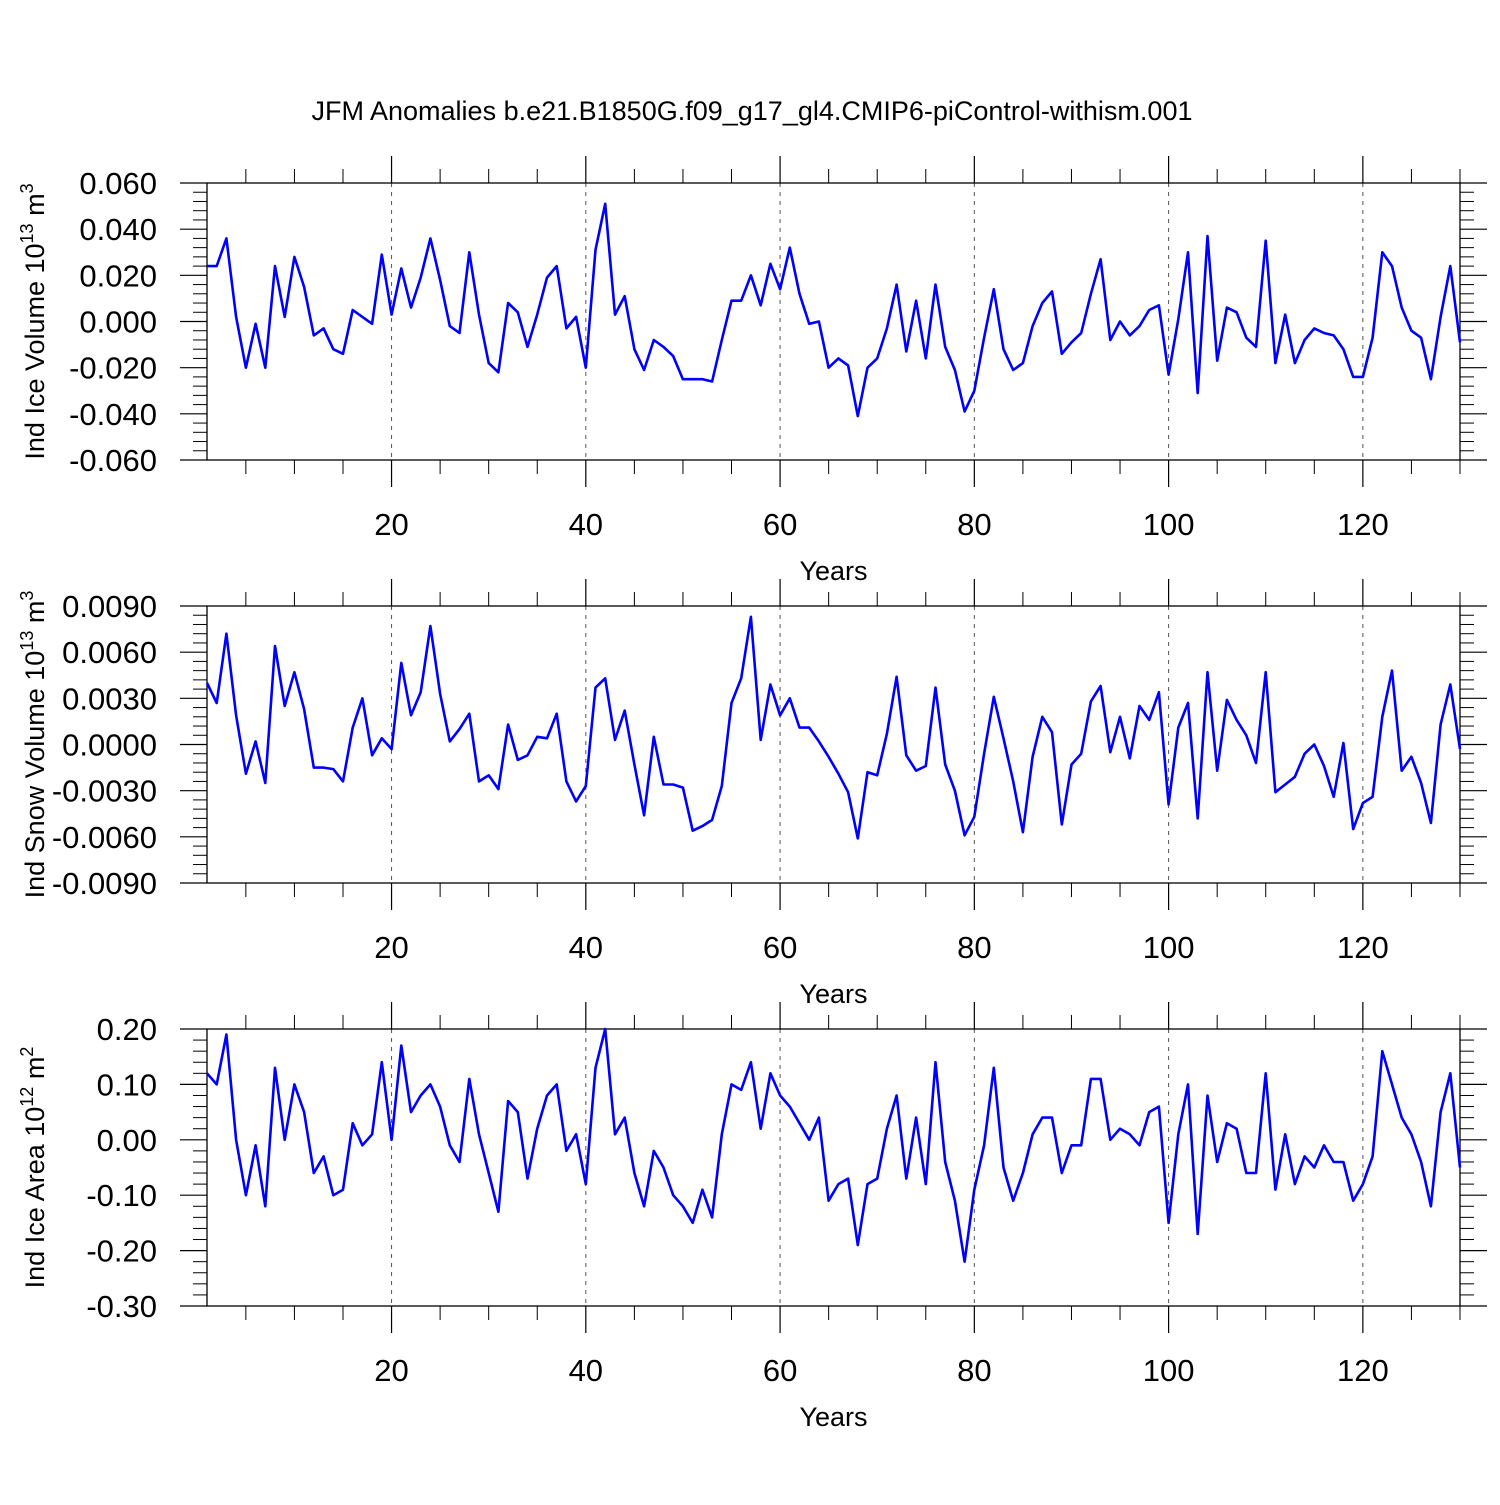  Describe the element at coordinates (974, 524) in the screenshot. I see `ice-volume-xtick-label: 80` at that location.